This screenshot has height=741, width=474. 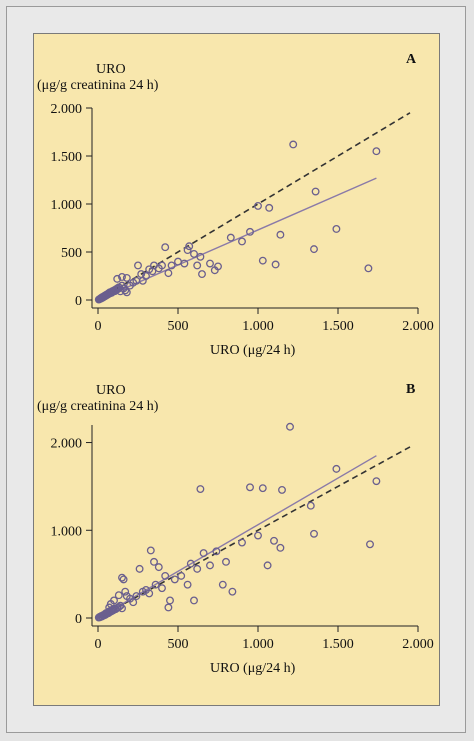 What do you see at coordinates (98, 406) in the screenshot?
I see `chart-b-ylabel-line2: (μg/g creatinina 24 h)` at bounding box center [98, 406].